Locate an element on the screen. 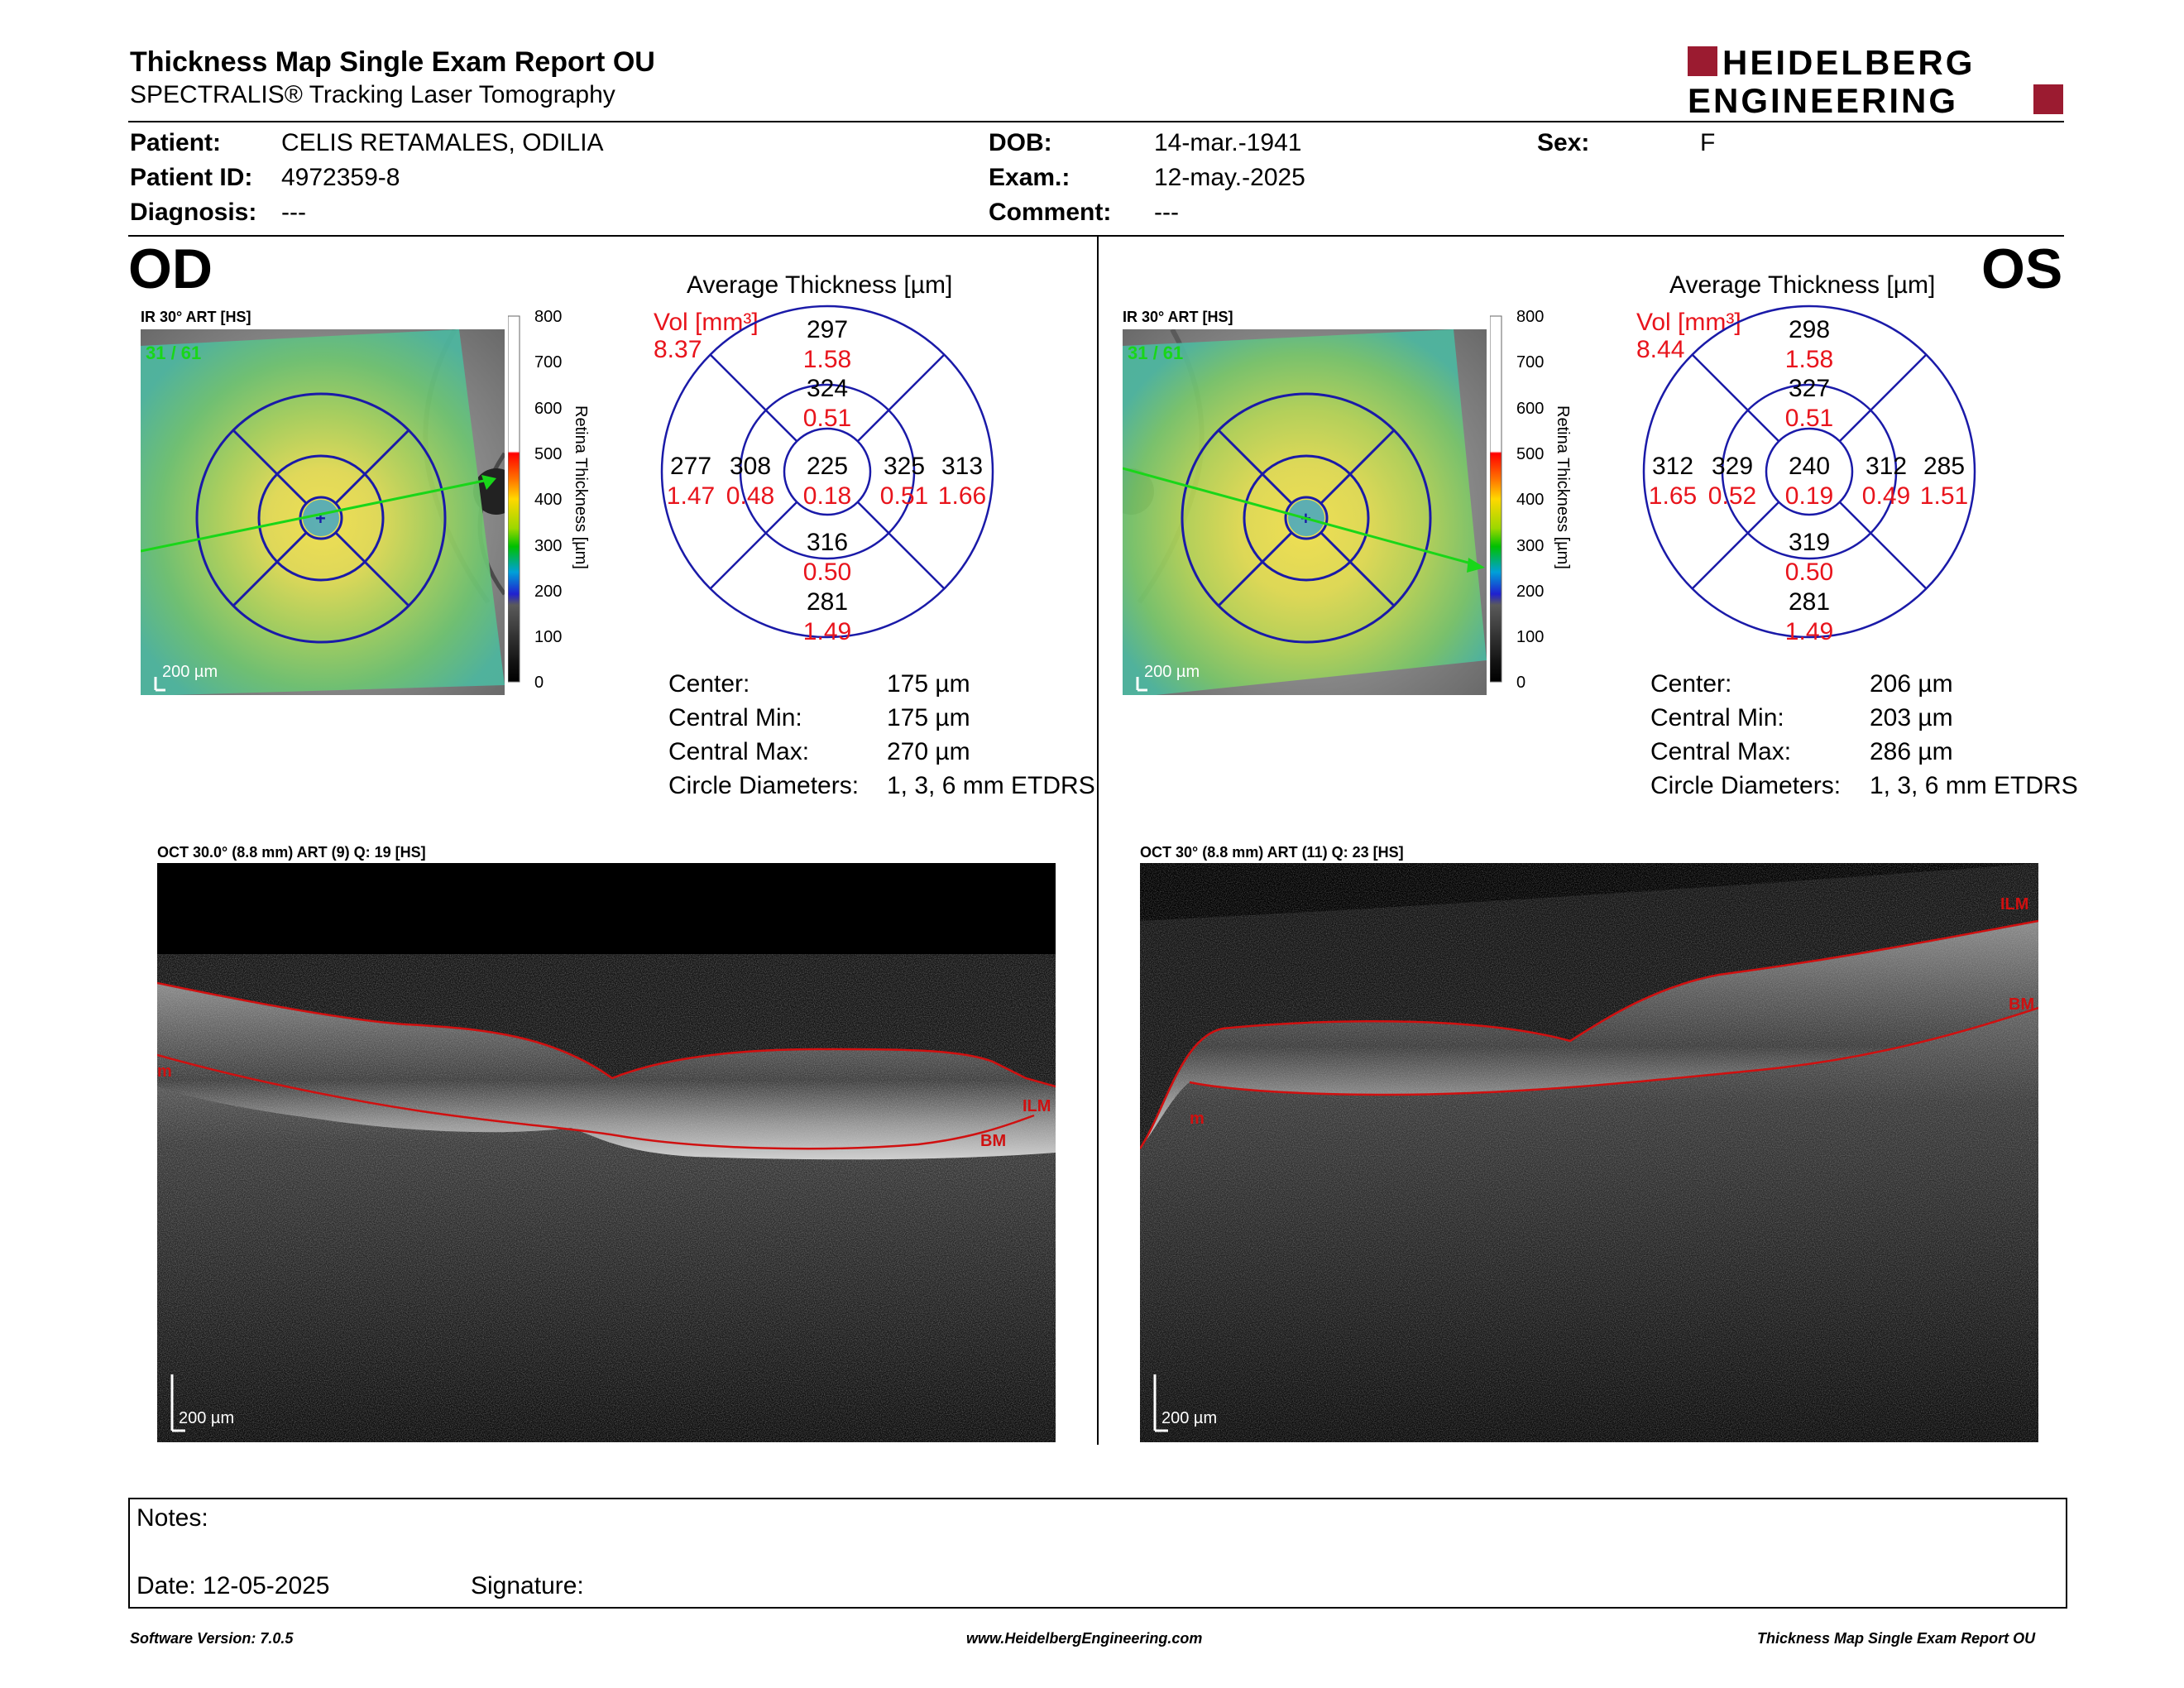 This screenshot has width=2184, height=1688. os-oct-label: OCT 30° (8.8 mm) ART (11) Q: 23 [HS] is located at coordinates (1272, 852).